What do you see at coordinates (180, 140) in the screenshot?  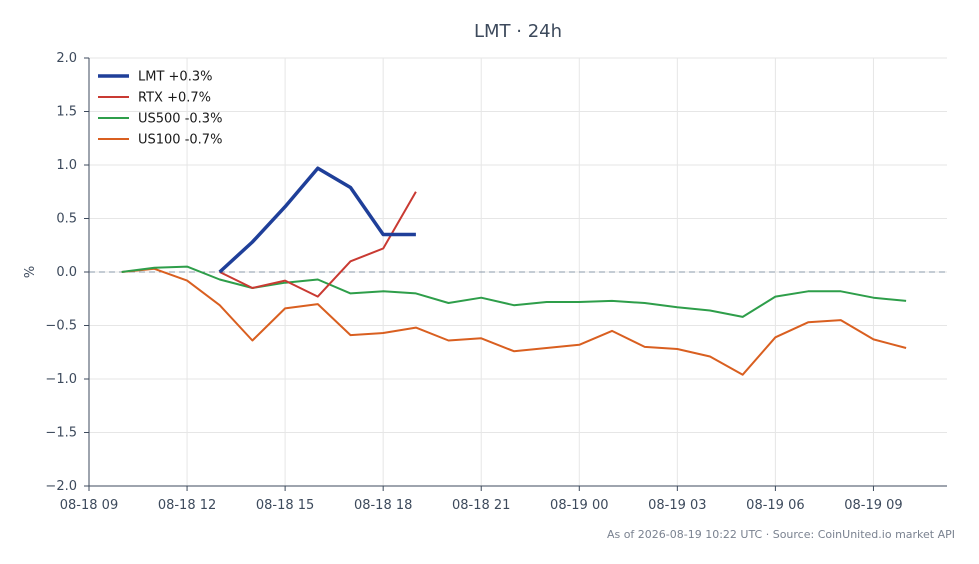 I see `legend-label-us100: US100 -0.7%` at bounding box center [180, 140].